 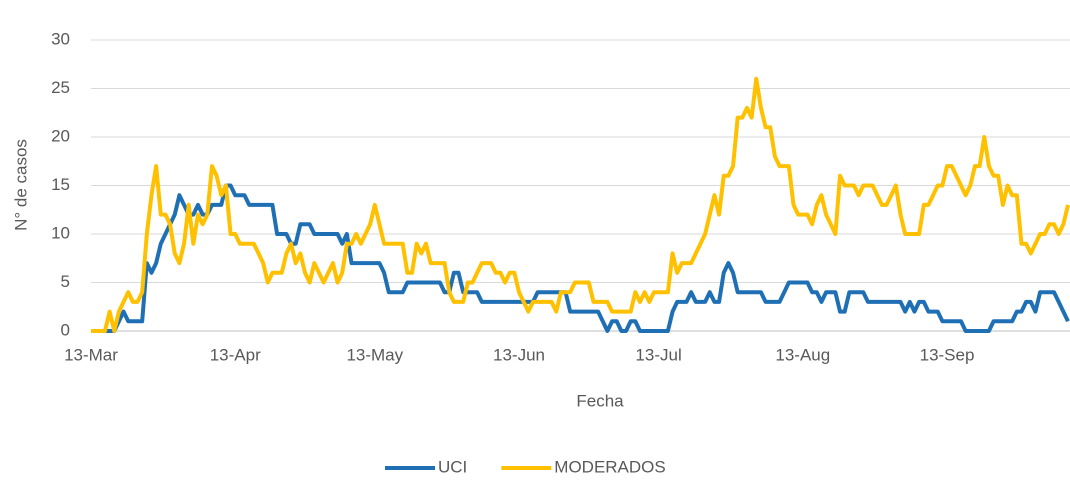 What do you see at coordinates (802, 354) in the screenshot?
I see `x-tick-label: 13-Aug` at bounding box center [802, 354].